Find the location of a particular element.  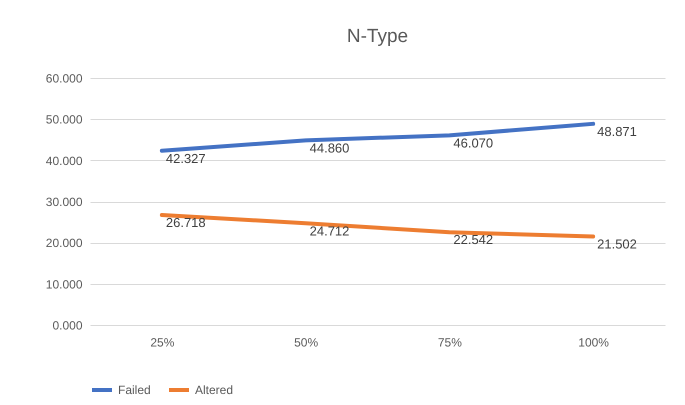

y-tick-label: 50.000 is located at coordinates (64, 119).